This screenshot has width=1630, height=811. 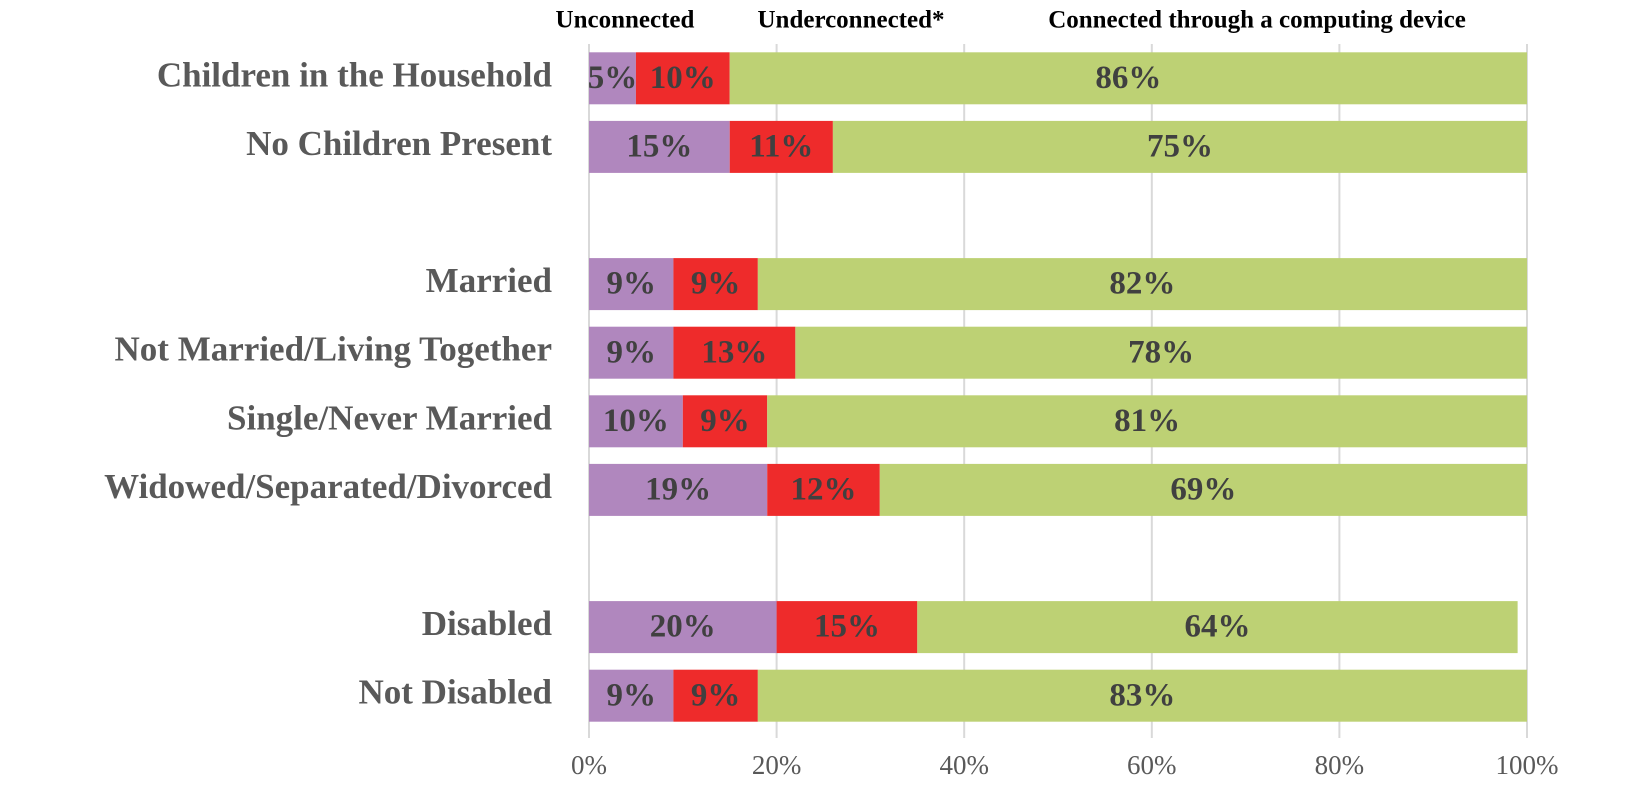 I want to click on value-label: 11%, so click(x=781, y=146).